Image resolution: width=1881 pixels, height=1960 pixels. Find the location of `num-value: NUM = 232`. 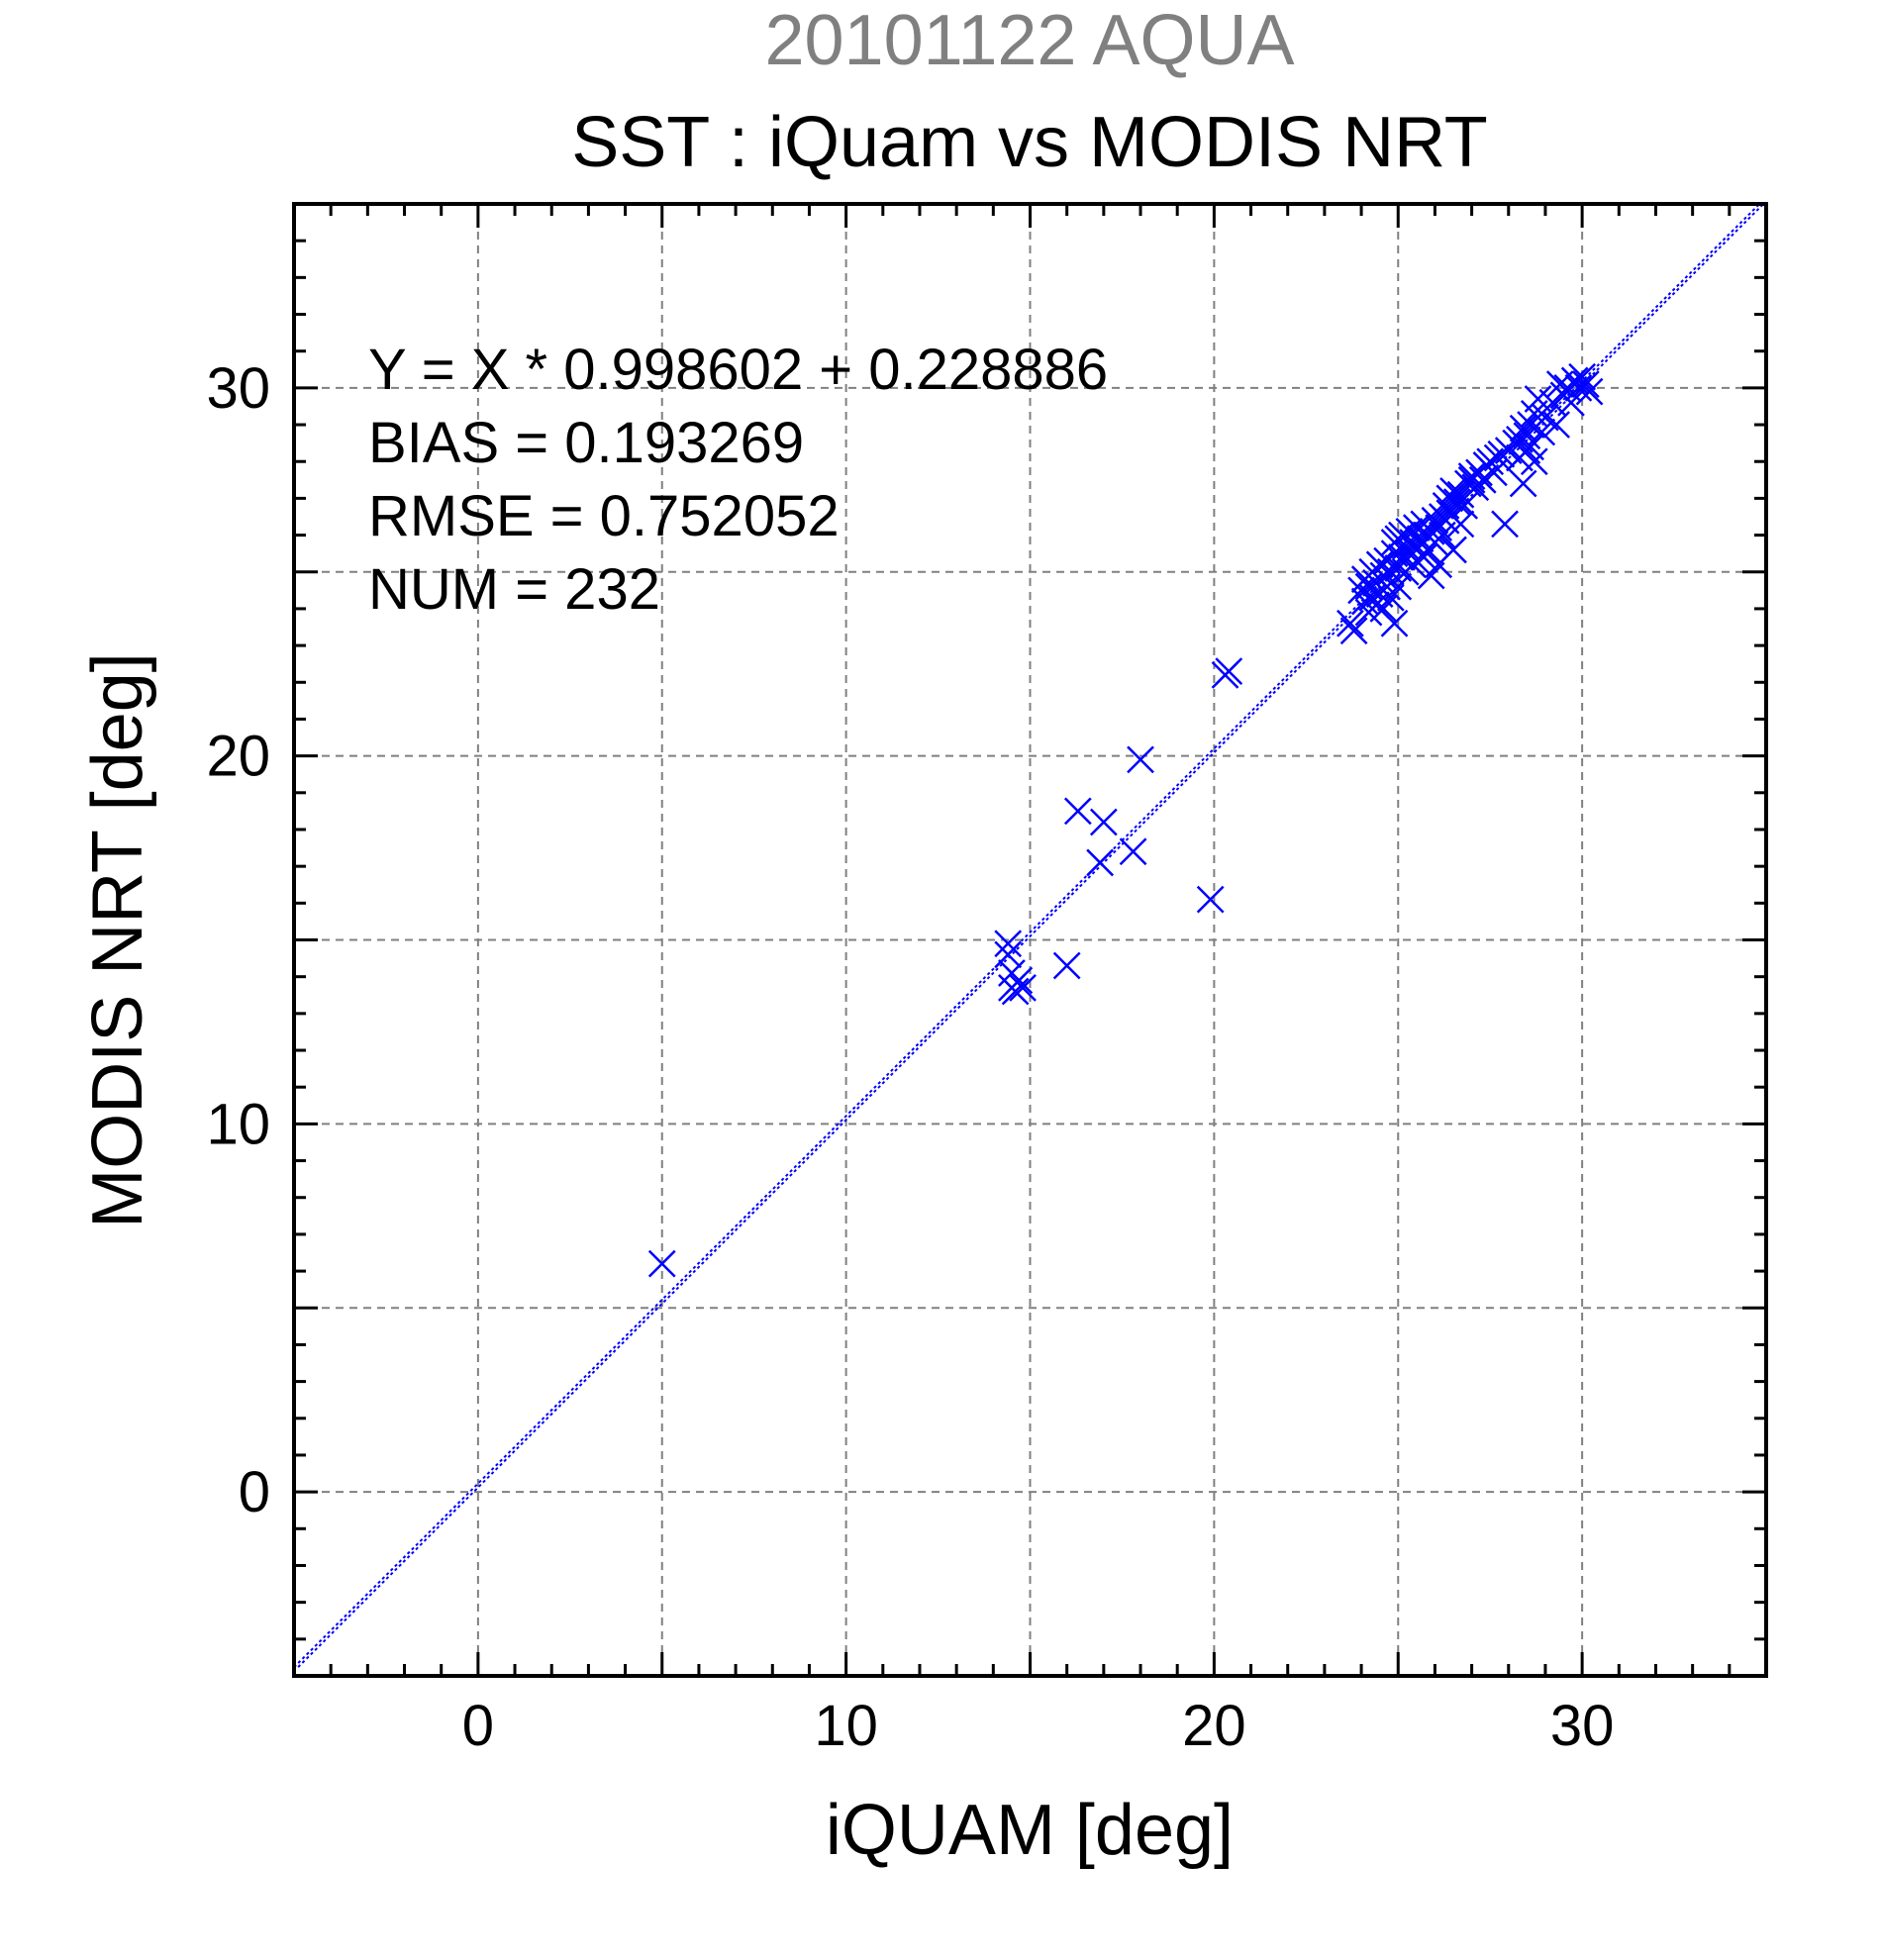

num-value: NUM = 232 is located at coordinates (514, 589).